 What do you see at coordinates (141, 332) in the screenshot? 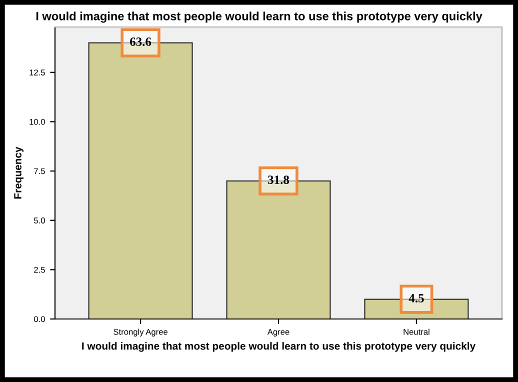
I see `x-tick-label: Strongly Agree` at bounding box center [141, 332].